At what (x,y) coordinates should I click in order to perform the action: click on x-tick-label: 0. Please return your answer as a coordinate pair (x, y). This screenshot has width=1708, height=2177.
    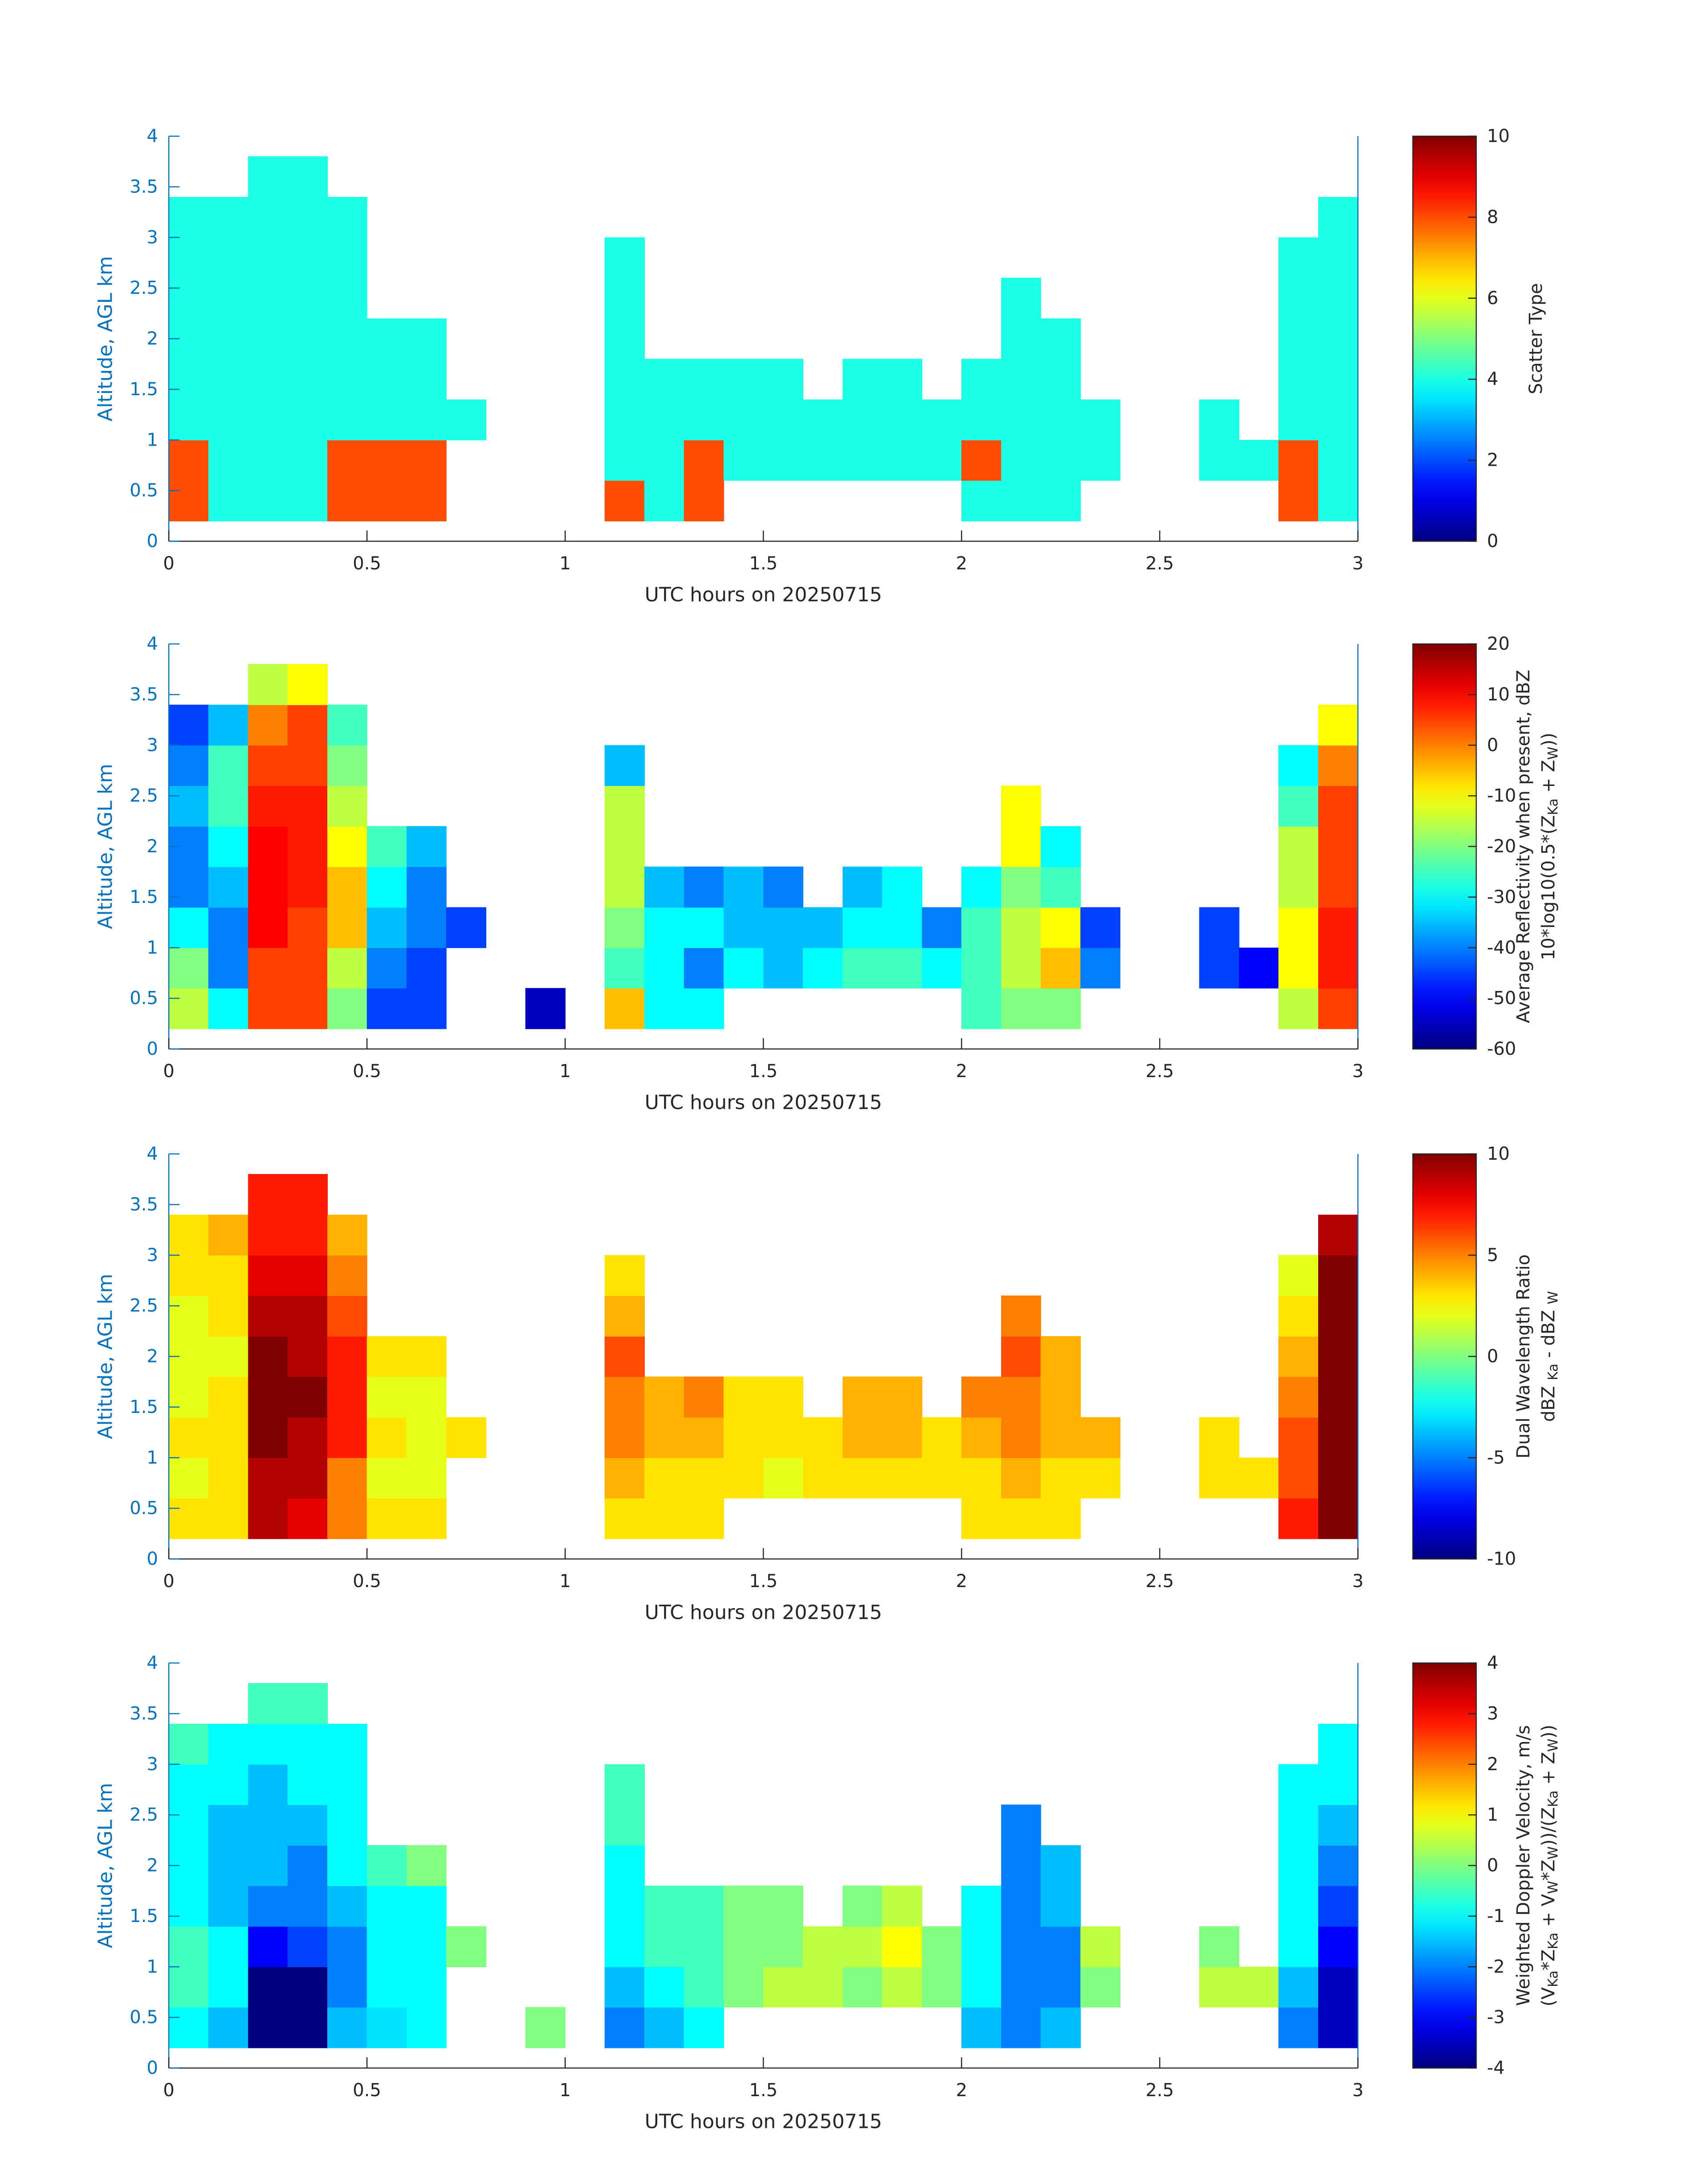
    Looking at the image, I should click on (168, 1581).